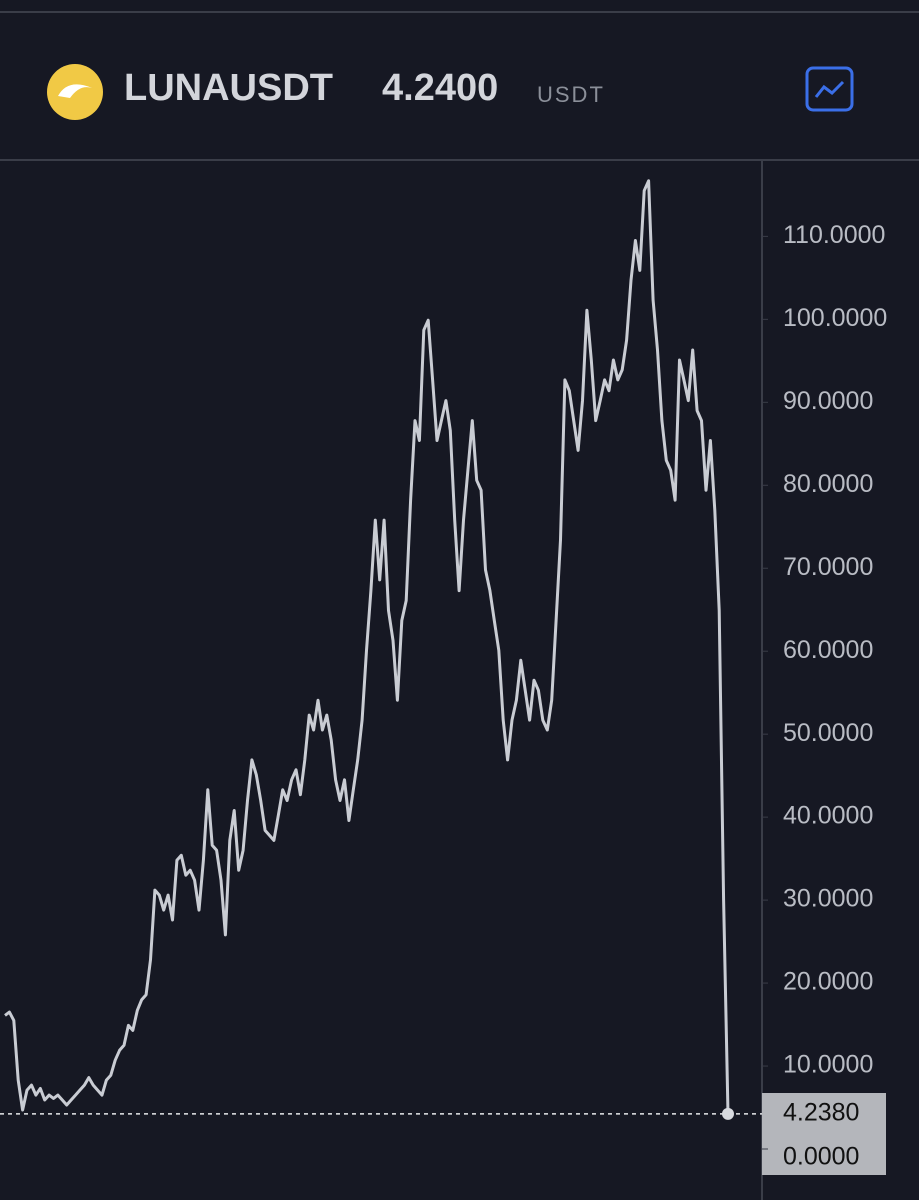 This screenshot has width=919, height=1200. Describe the element at coordinates (821, 1157) in the screenshot. I see `y-tick-label: 0.0000` at that location.